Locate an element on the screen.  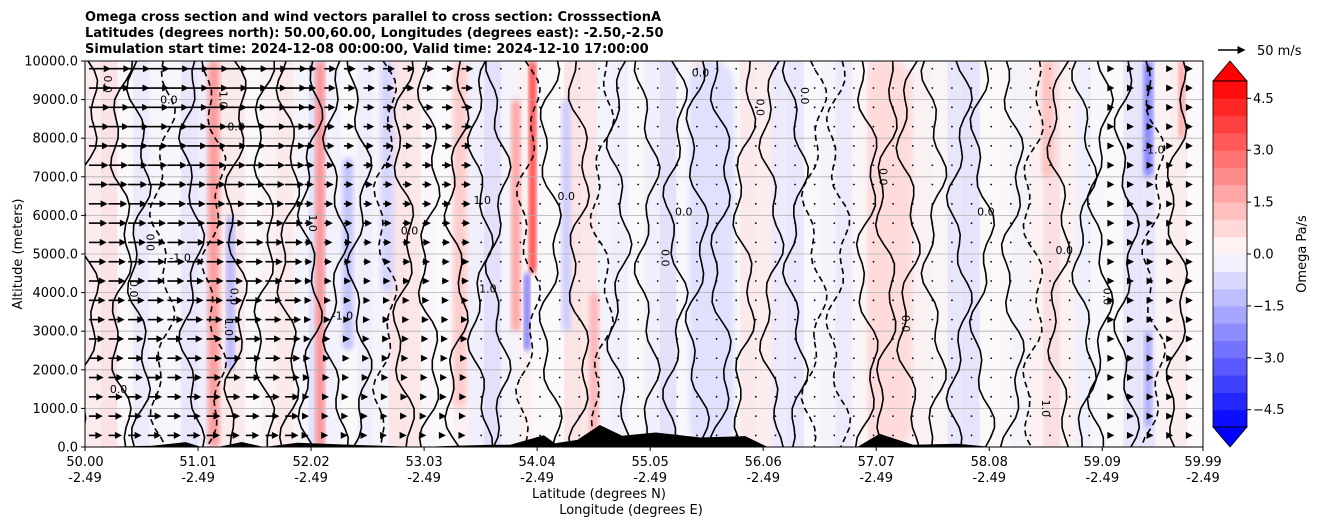
colorbar-extend-max is located at coordinates (1230, 71).